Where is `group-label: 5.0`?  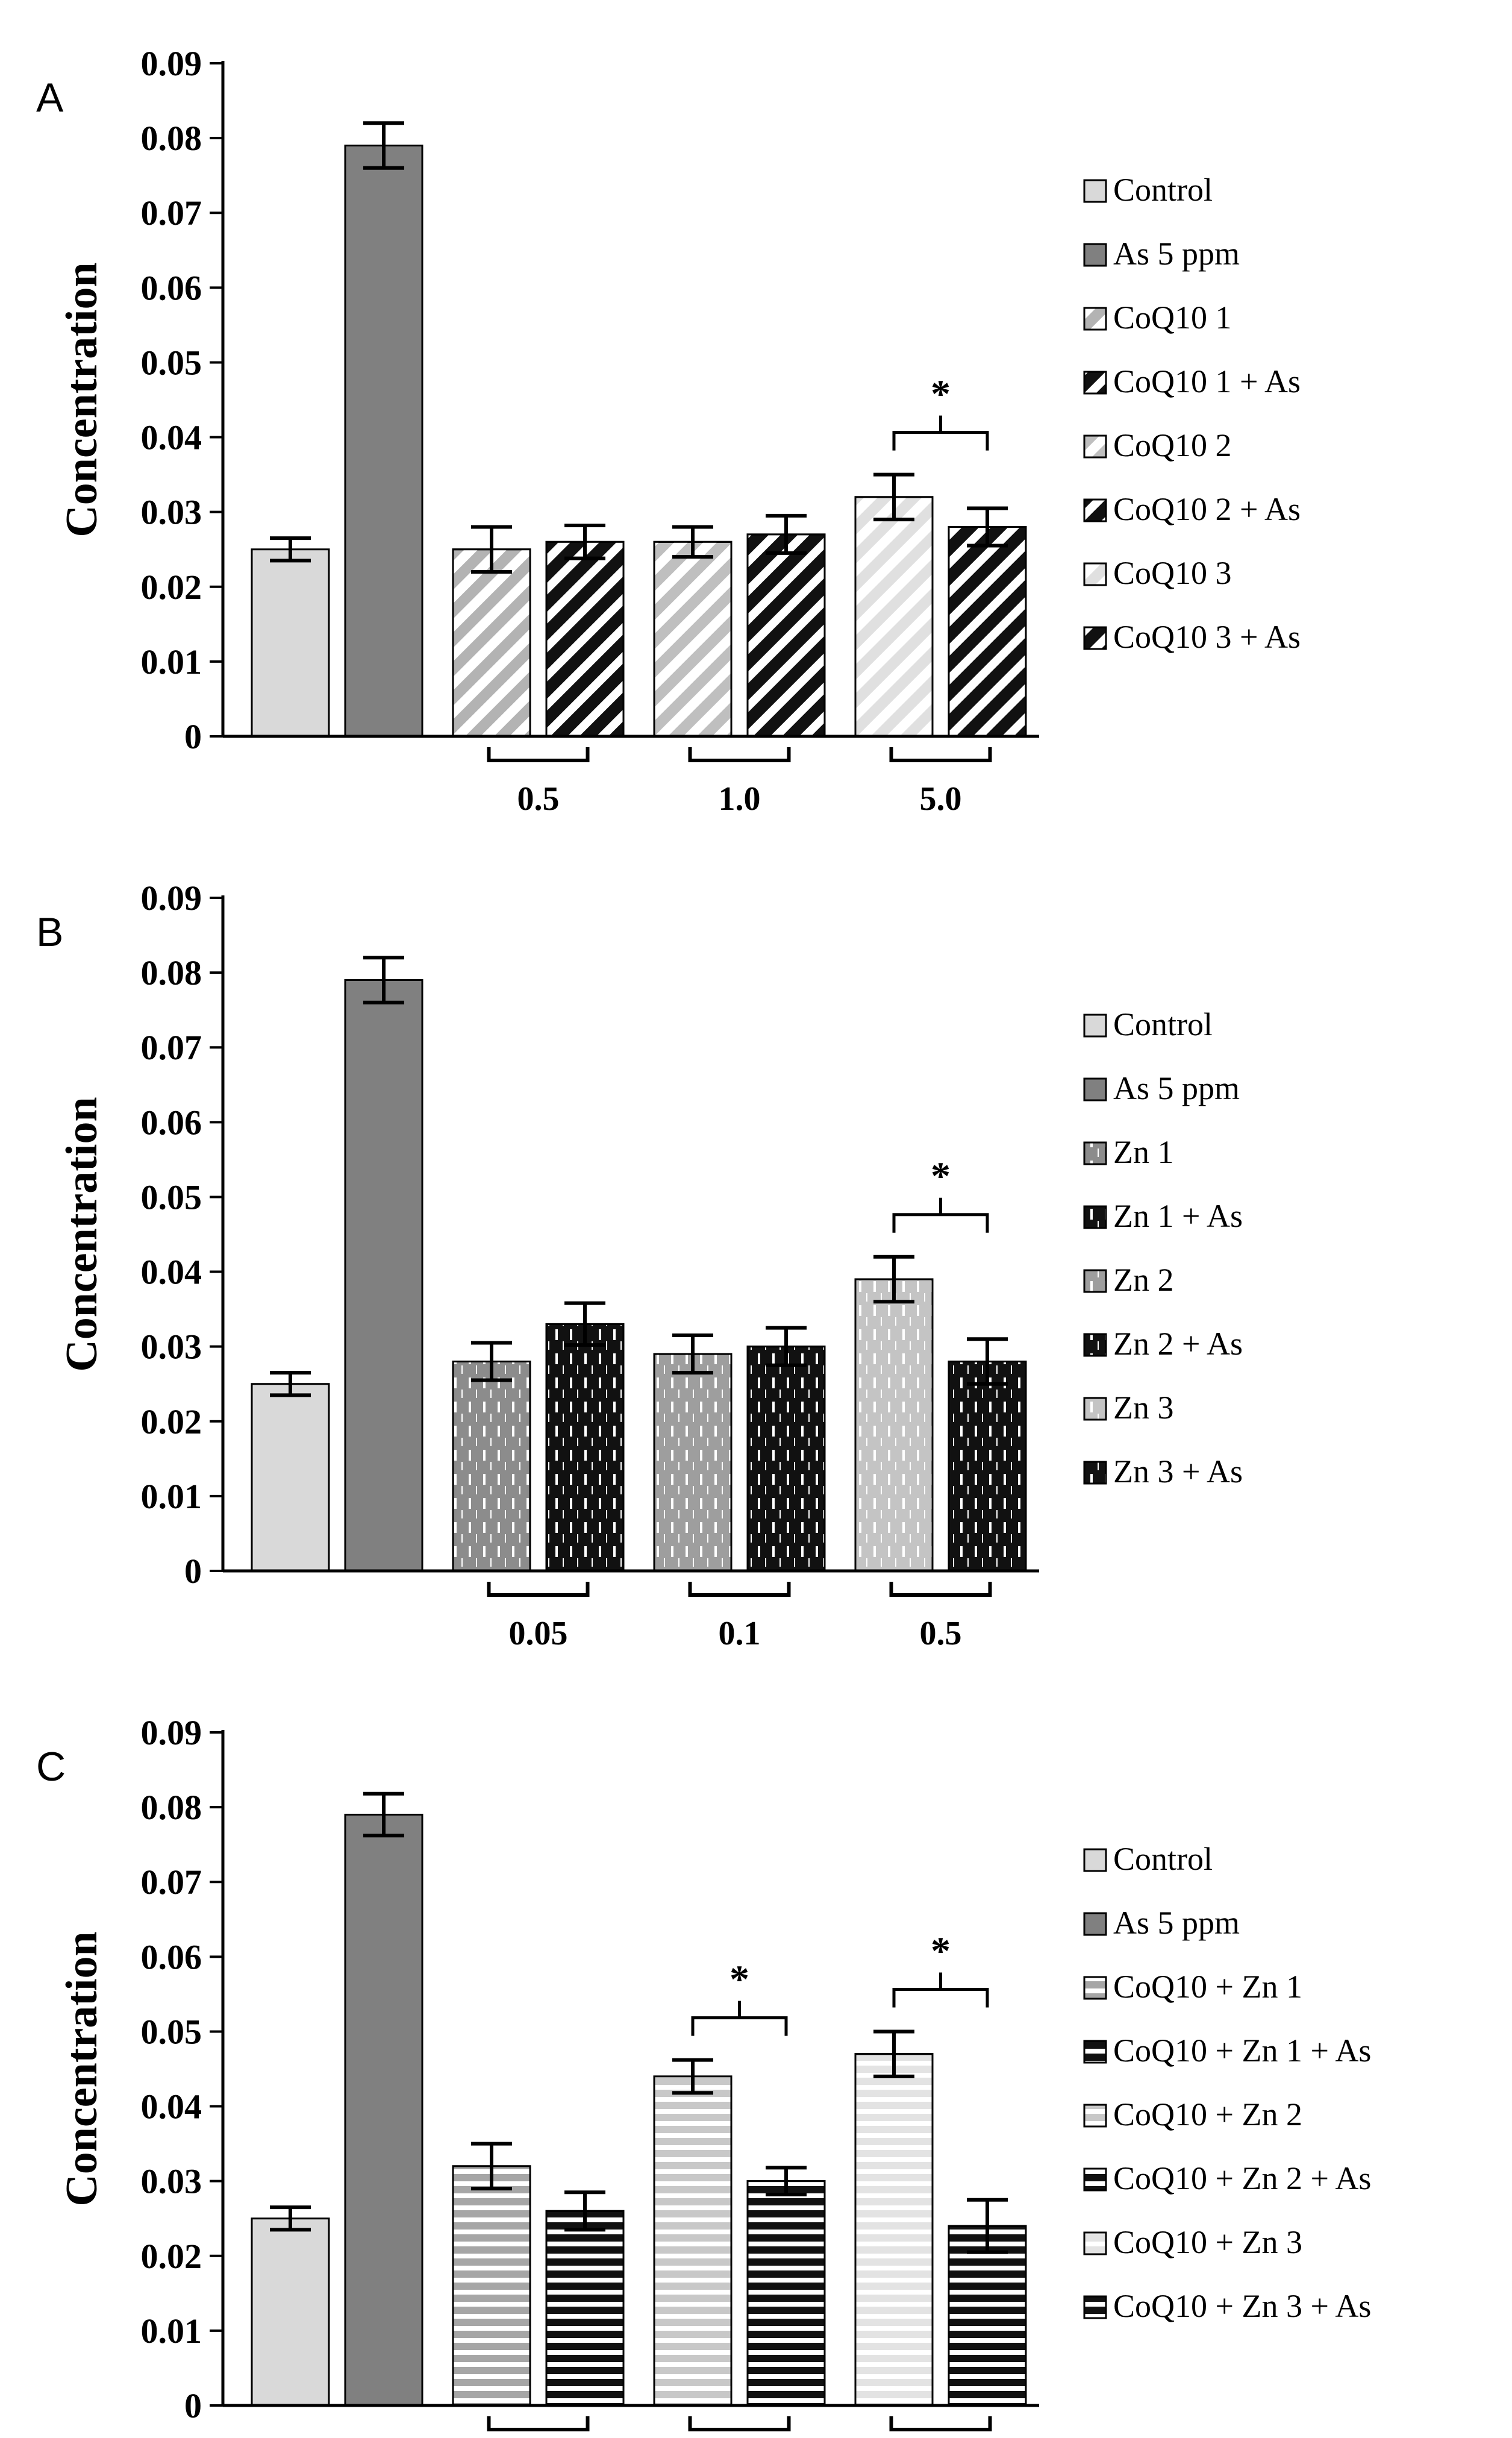
group-label: 5.0 is located at coordinates (941, 799).